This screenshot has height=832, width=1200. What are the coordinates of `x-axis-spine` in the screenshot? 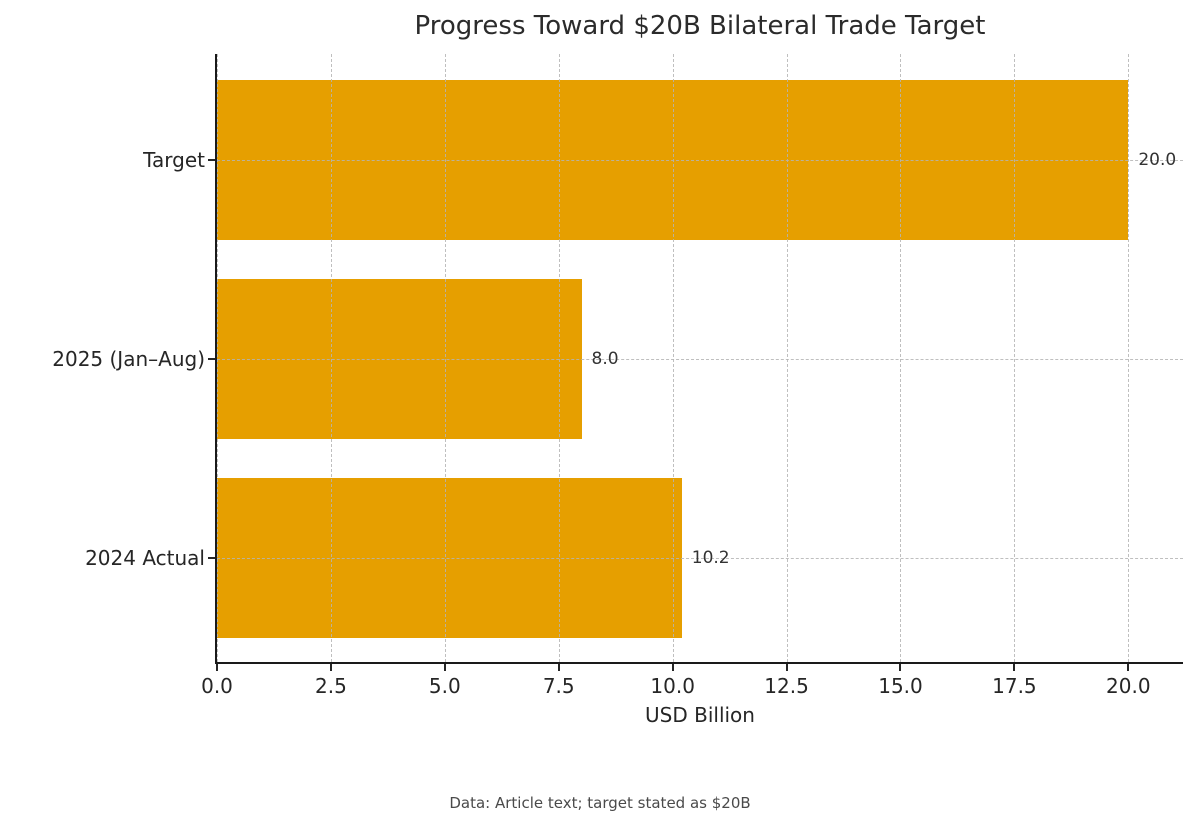 It's located at (699, 663).